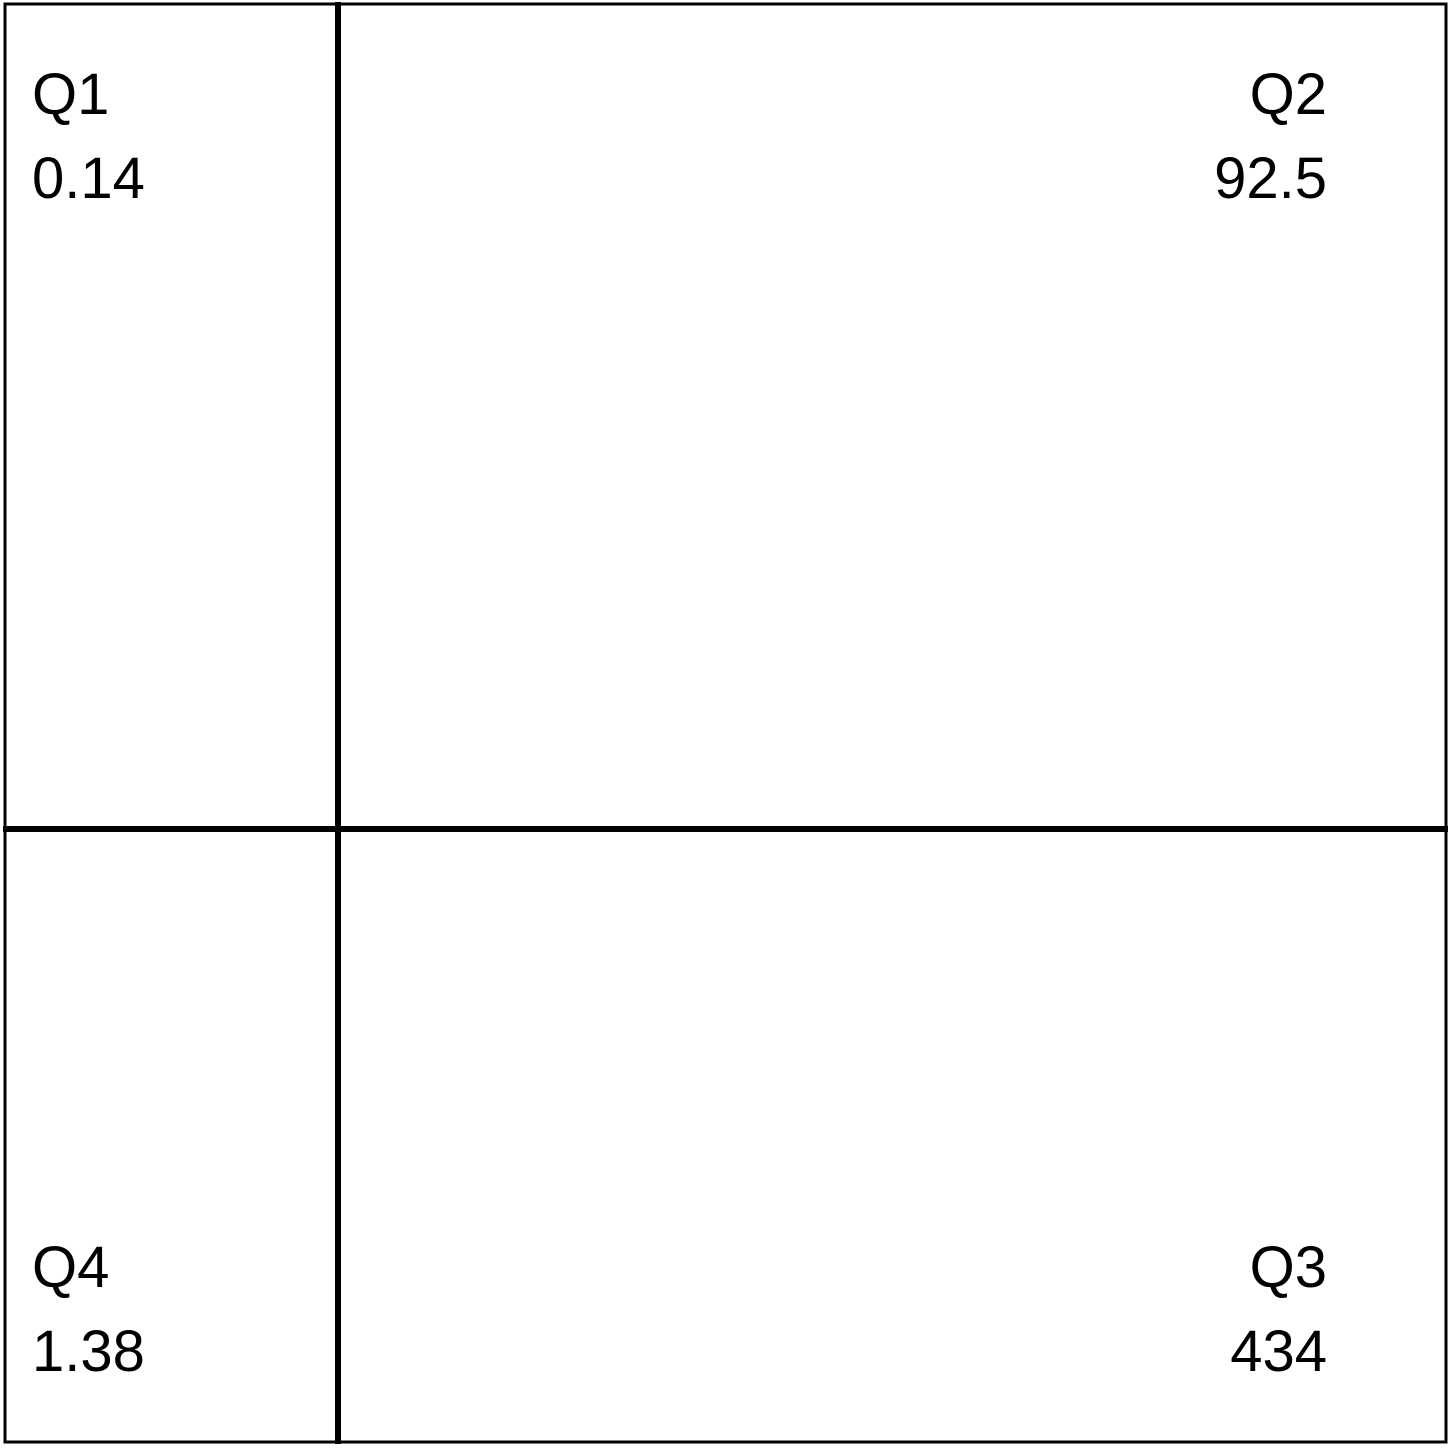 This screenshot has height=1448, width=1452. I want to click on q3-name: Q3, so click(1288, 1267).